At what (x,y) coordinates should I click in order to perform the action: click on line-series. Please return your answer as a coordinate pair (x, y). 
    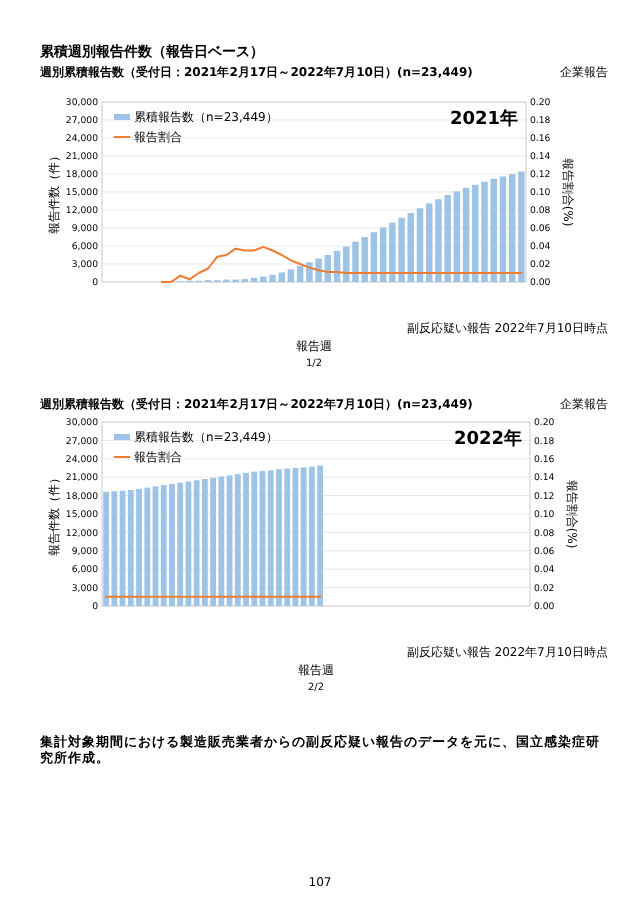
    Looking at the image, I should click on (341, 264).